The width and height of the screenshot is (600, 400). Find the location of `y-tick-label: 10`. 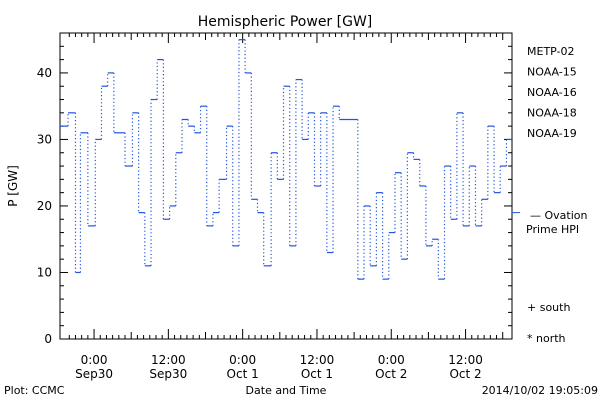

y-tick-label: 10 is located at coordinates (44, 272).